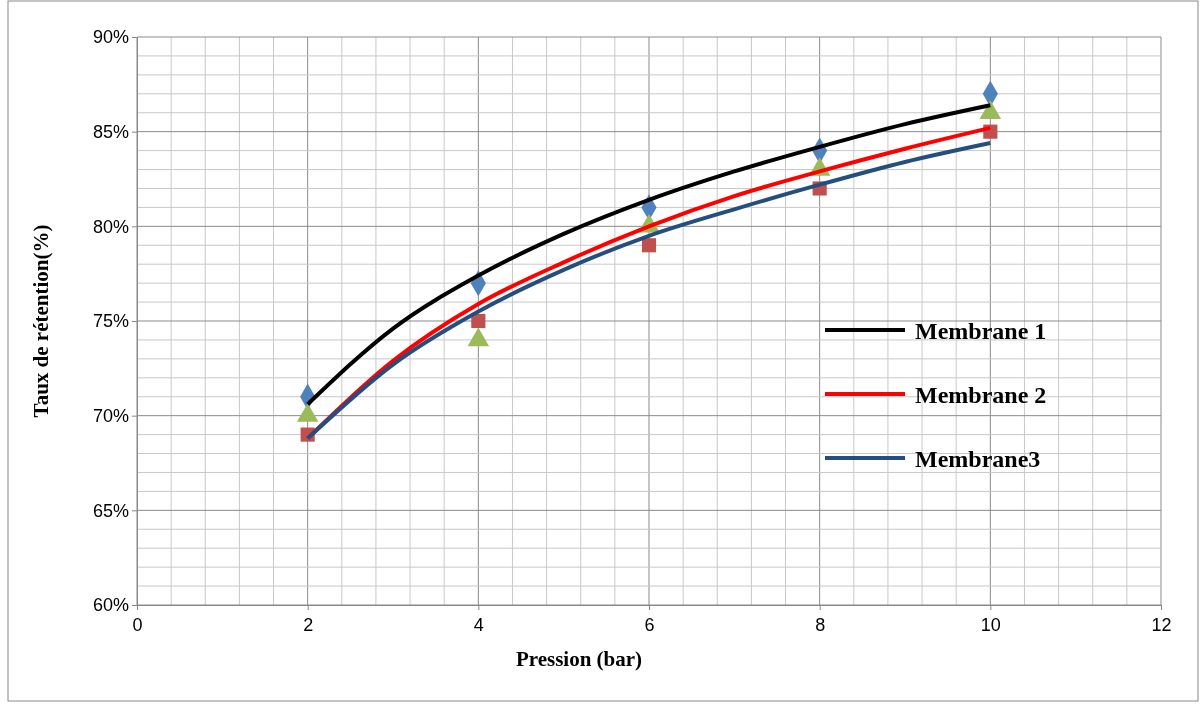 This screenshot has height=706, width=1203. What do you see at coordinates (308, 625) in the screenshot?
I see `x-tick-label: 2` at bounding box center [308, 625].